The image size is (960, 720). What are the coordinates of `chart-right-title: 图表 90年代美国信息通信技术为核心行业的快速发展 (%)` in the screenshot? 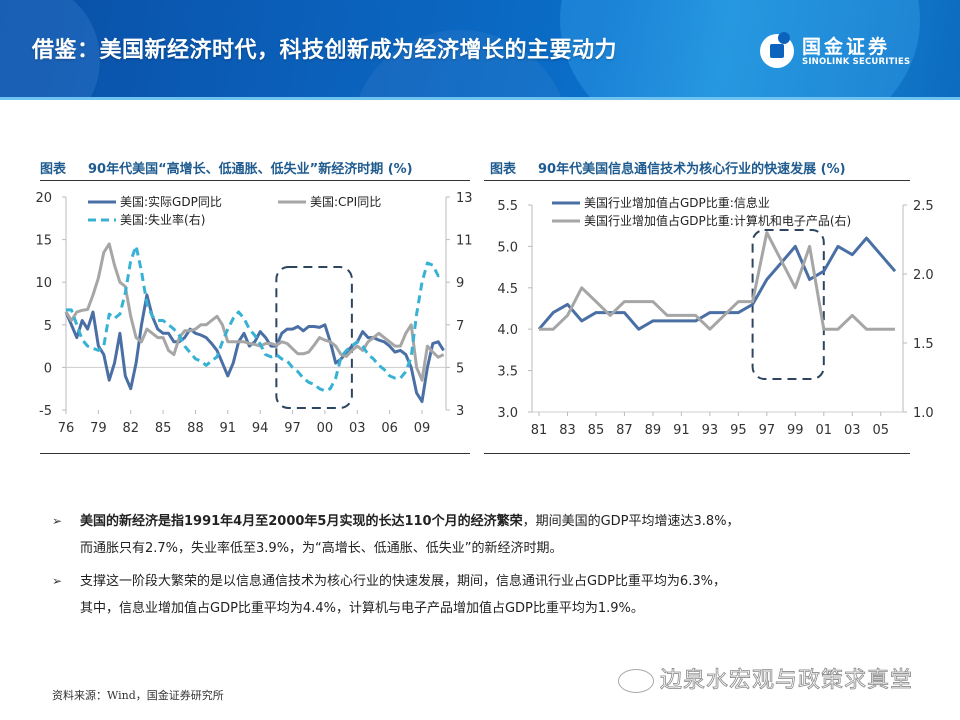 It's located at (668, 167).